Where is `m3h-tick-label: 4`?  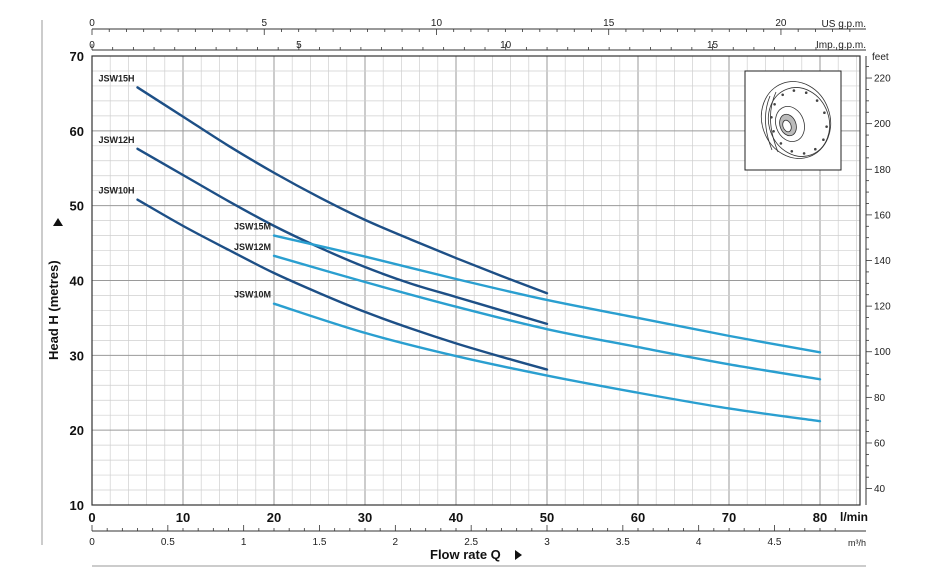
m3h-tick-label: 4 is located at coordinates (699, 542).